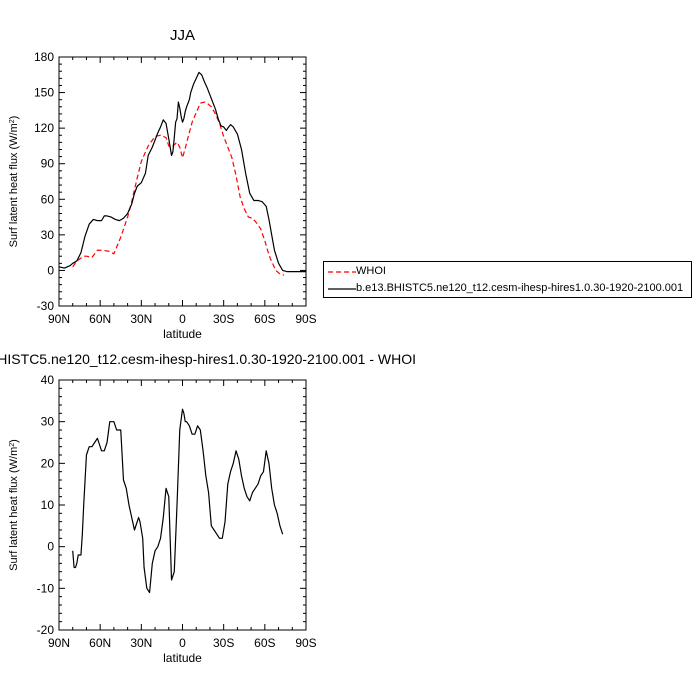 This screenshot has height=700, width=700. What do you see at coordinates (46, 306) in the screenshot?
I see `y-tick-label: -30` at bounding box center [46, 306].